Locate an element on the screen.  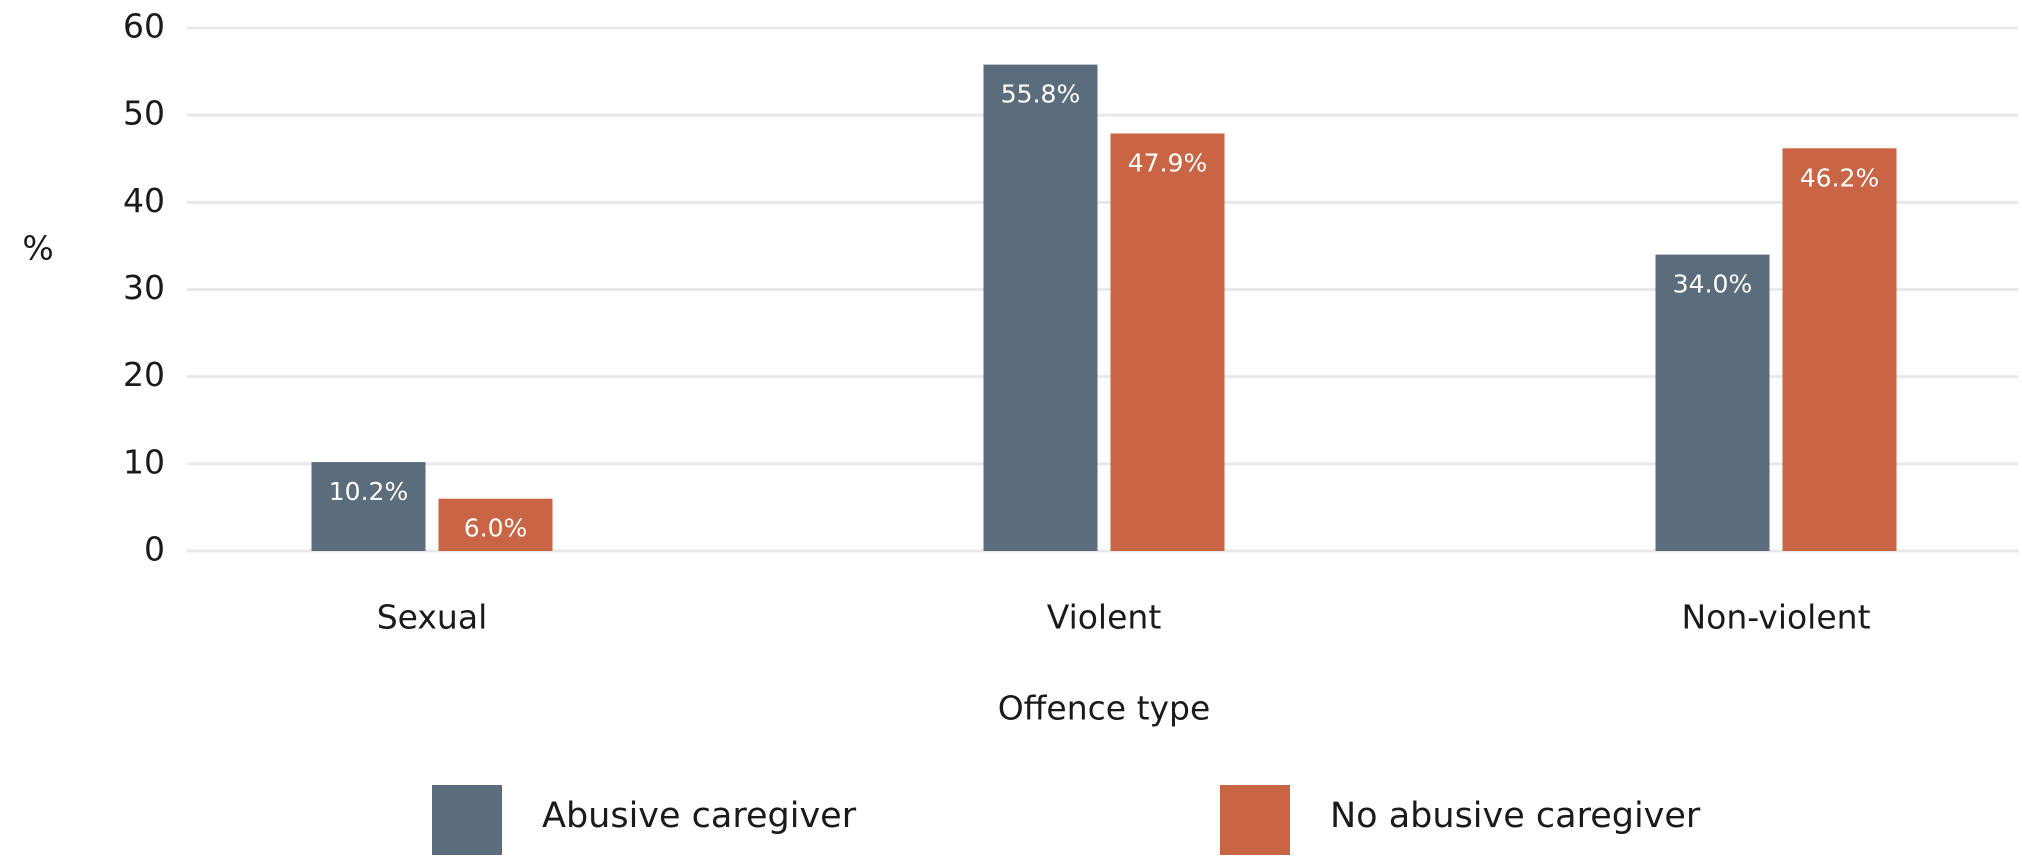
value-label: 47.9% is located at coordinates (1167, 162).